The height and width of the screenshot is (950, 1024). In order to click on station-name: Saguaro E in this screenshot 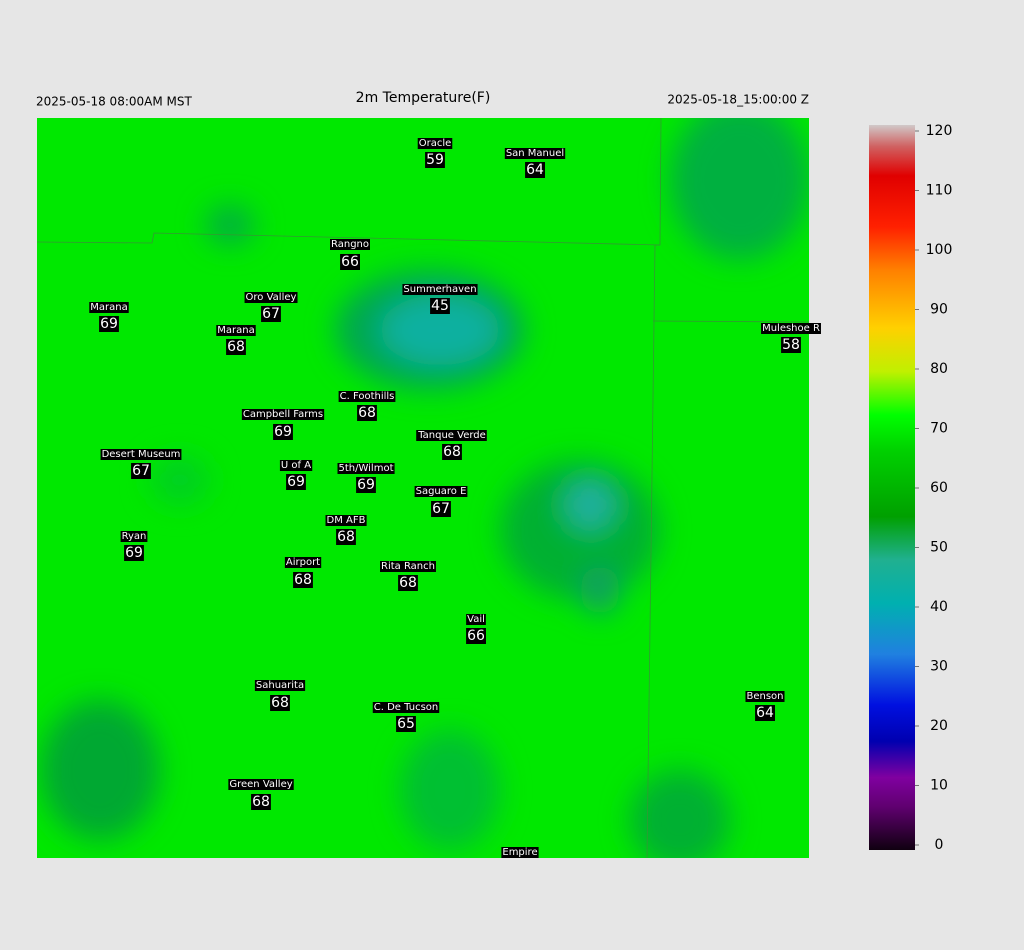, I will do `click(441, 491)`.